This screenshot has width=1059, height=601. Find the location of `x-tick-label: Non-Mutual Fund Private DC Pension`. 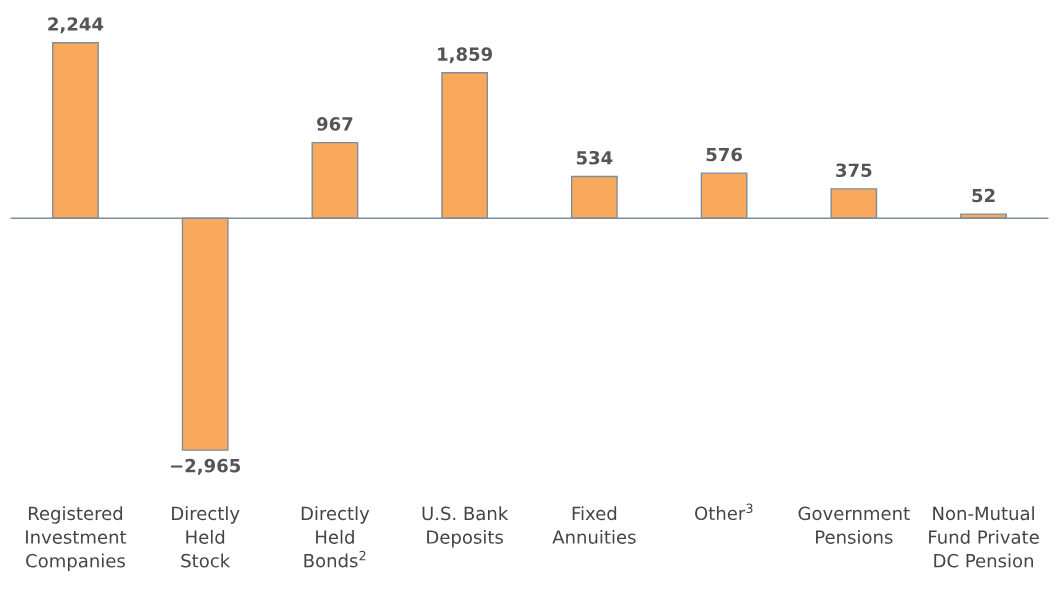

x-tick-label: Non-Mutual Fund Private DC Pension is located at coordinates (984, 537).